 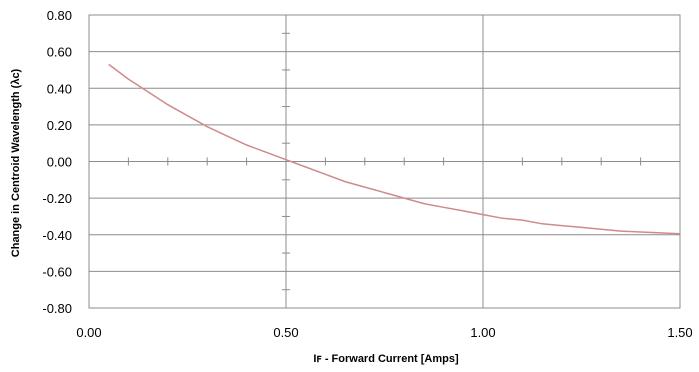 I want to click on y-tick-labels: 0.80 0.60 0.40 0.20 0.00 -0.20 -0.40 -0.60 -0.80, so click(x=57, y=162).